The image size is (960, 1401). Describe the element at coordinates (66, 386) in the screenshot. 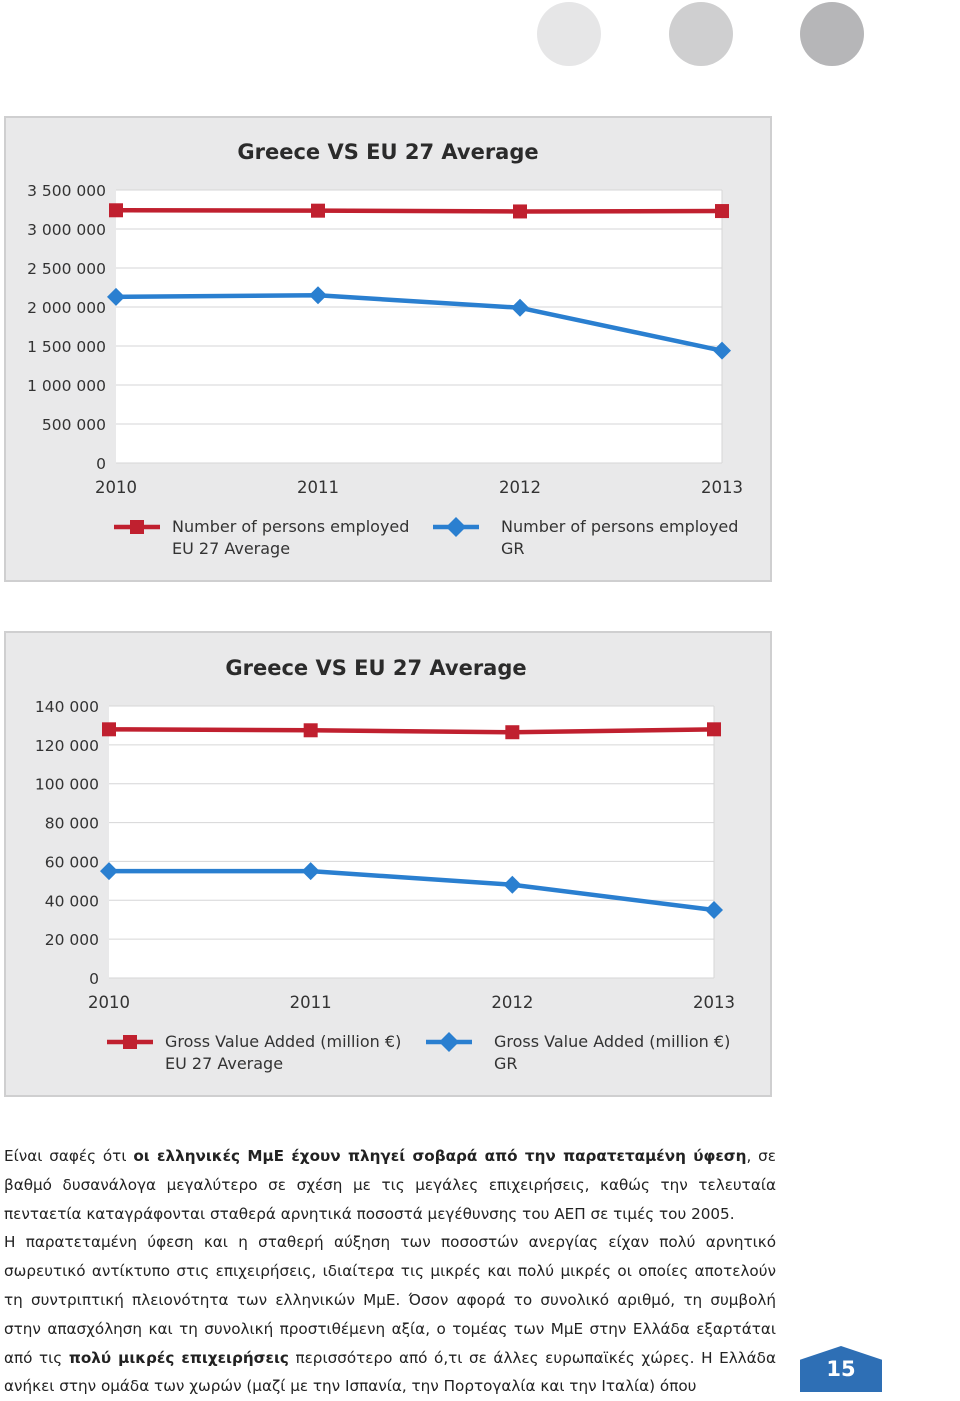

I see `y-tick-label: 1 000 000` at that location.